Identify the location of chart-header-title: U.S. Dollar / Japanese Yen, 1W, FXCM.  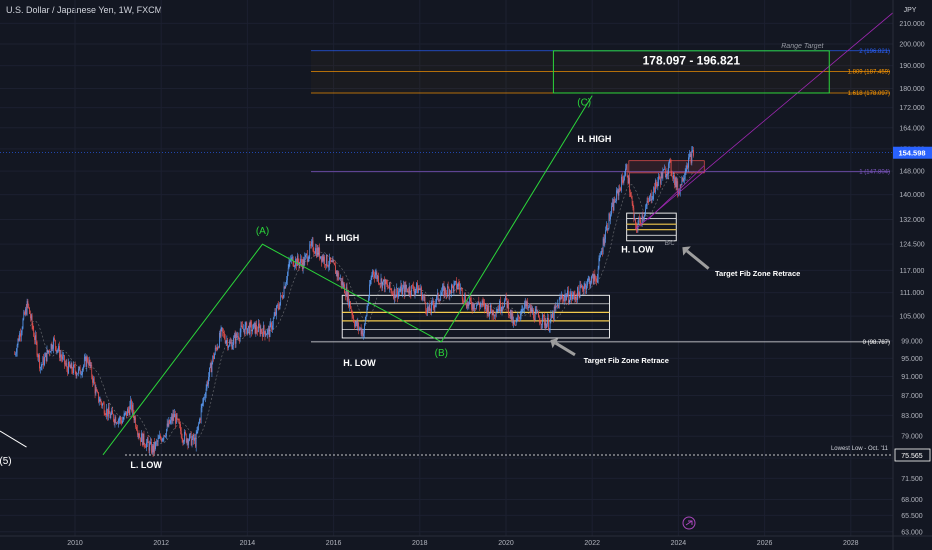
(84, 10).